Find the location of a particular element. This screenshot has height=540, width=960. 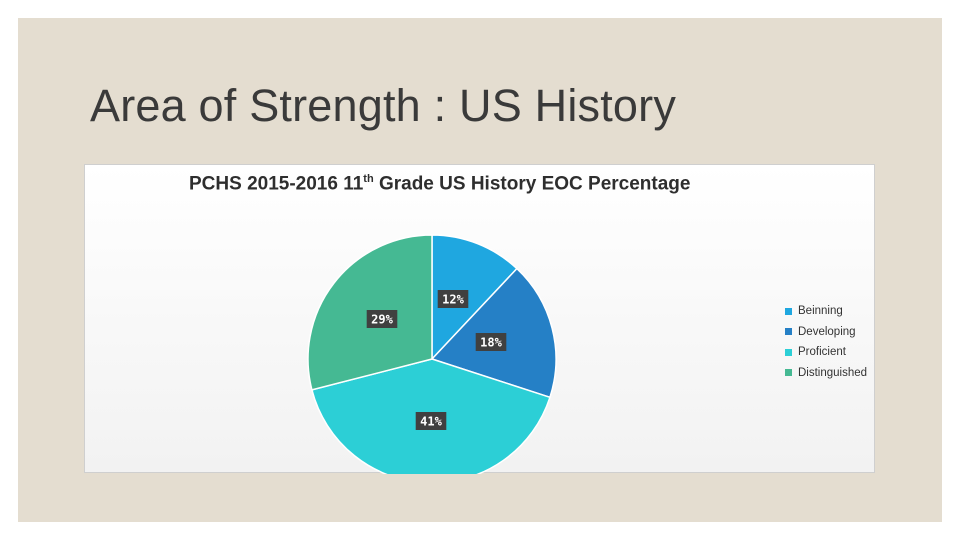

pie-slice-developing is located at coordinates (493, 333).